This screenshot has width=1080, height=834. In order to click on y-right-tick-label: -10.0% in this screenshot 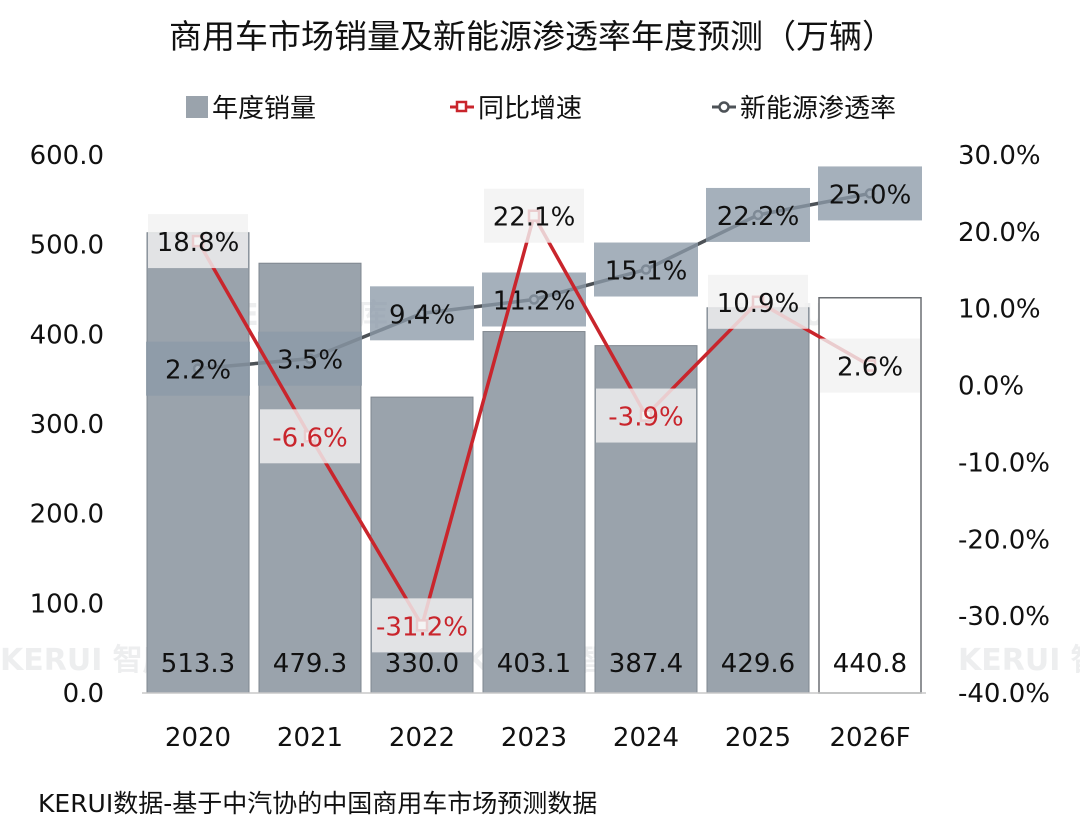, I will do `click(1004, 463)`.